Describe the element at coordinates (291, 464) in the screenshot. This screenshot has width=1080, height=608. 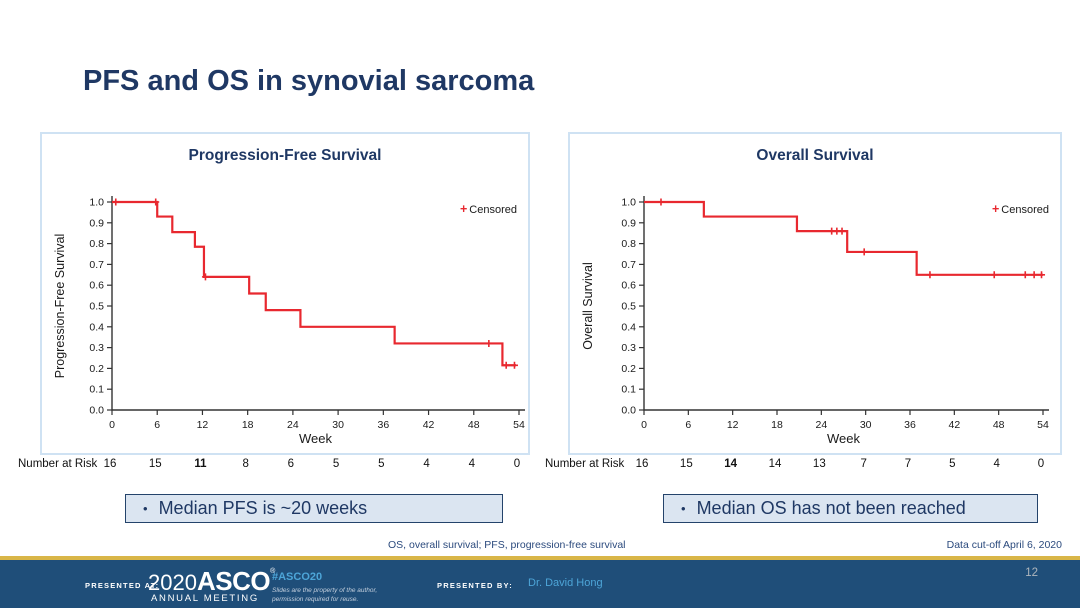
I see `risk-value: 6` at that location.